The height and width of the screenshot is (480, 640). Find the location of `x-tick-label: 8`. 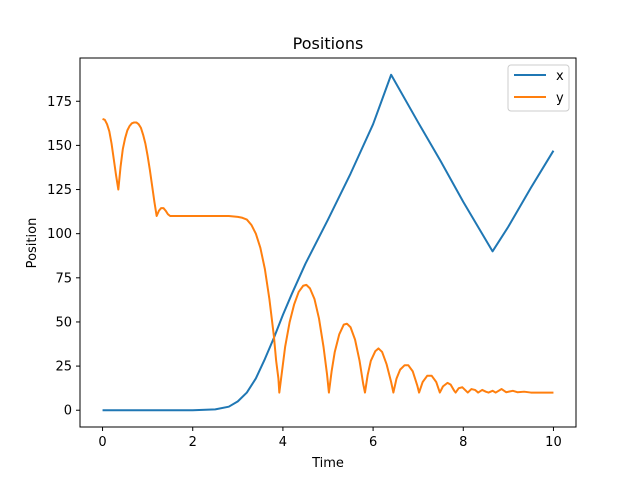

x-tick-label: 8 is located at coordinates (463, 442).